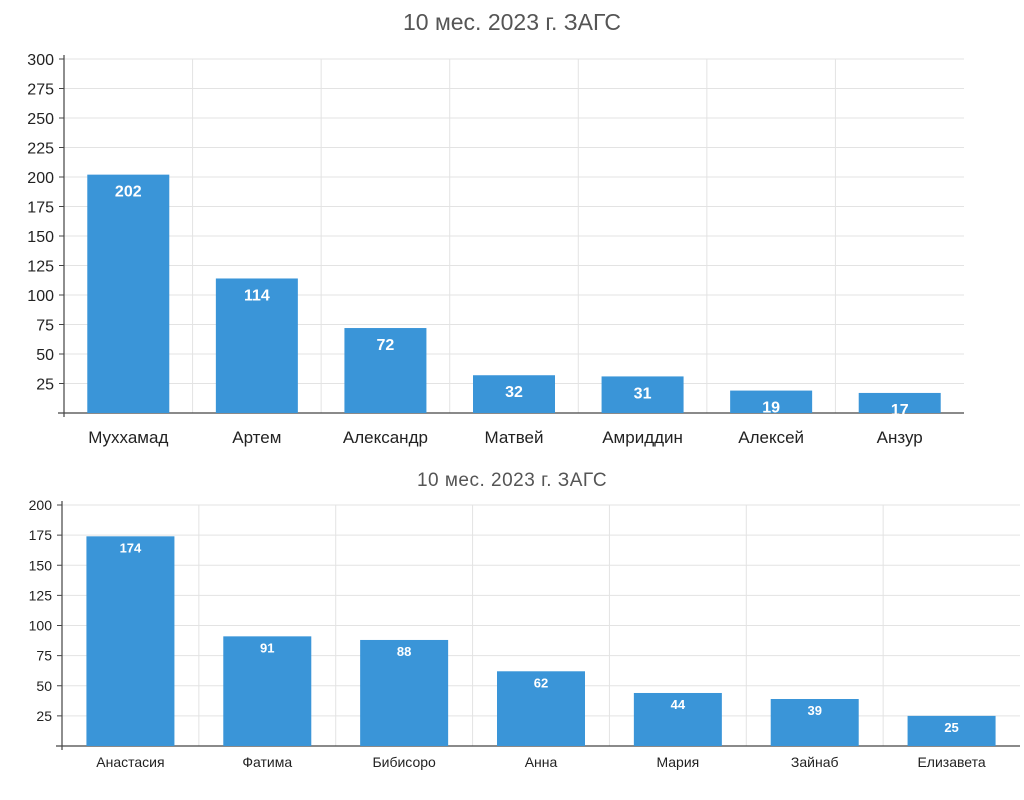  Describe the element at coordinates (40, 148) in the screenshot. I see `y-tick-label: 225` at that location.